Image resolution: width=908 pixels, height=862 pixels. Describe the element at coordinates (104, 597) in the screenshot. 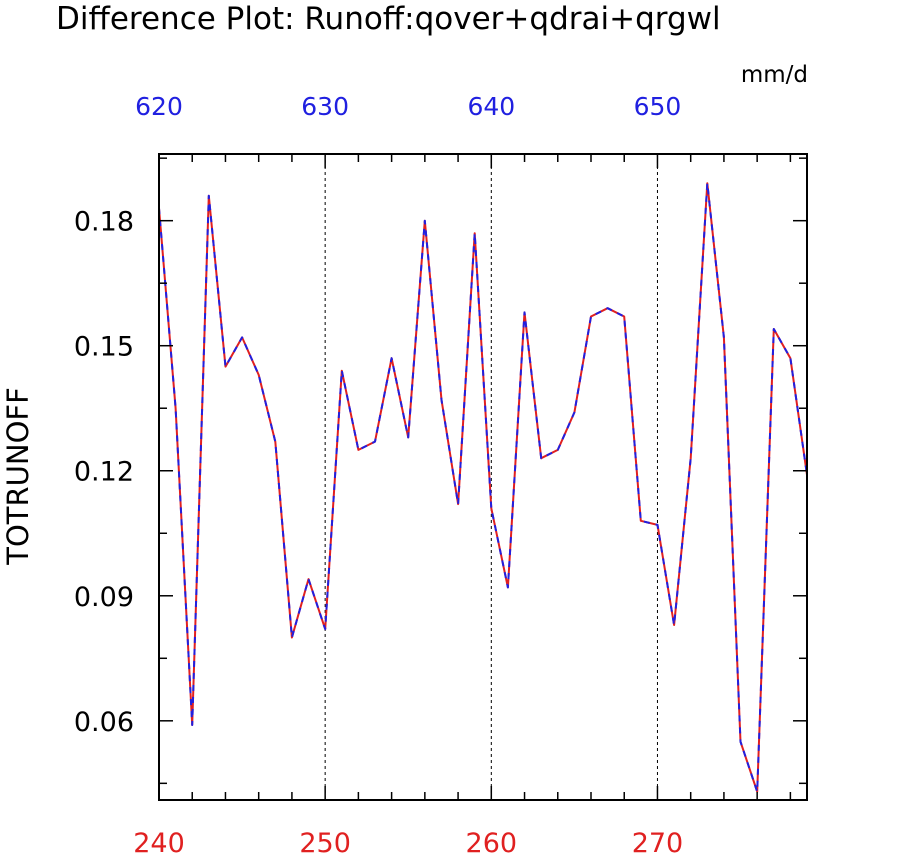

I see `y-tick-label: 0.09` at that location.